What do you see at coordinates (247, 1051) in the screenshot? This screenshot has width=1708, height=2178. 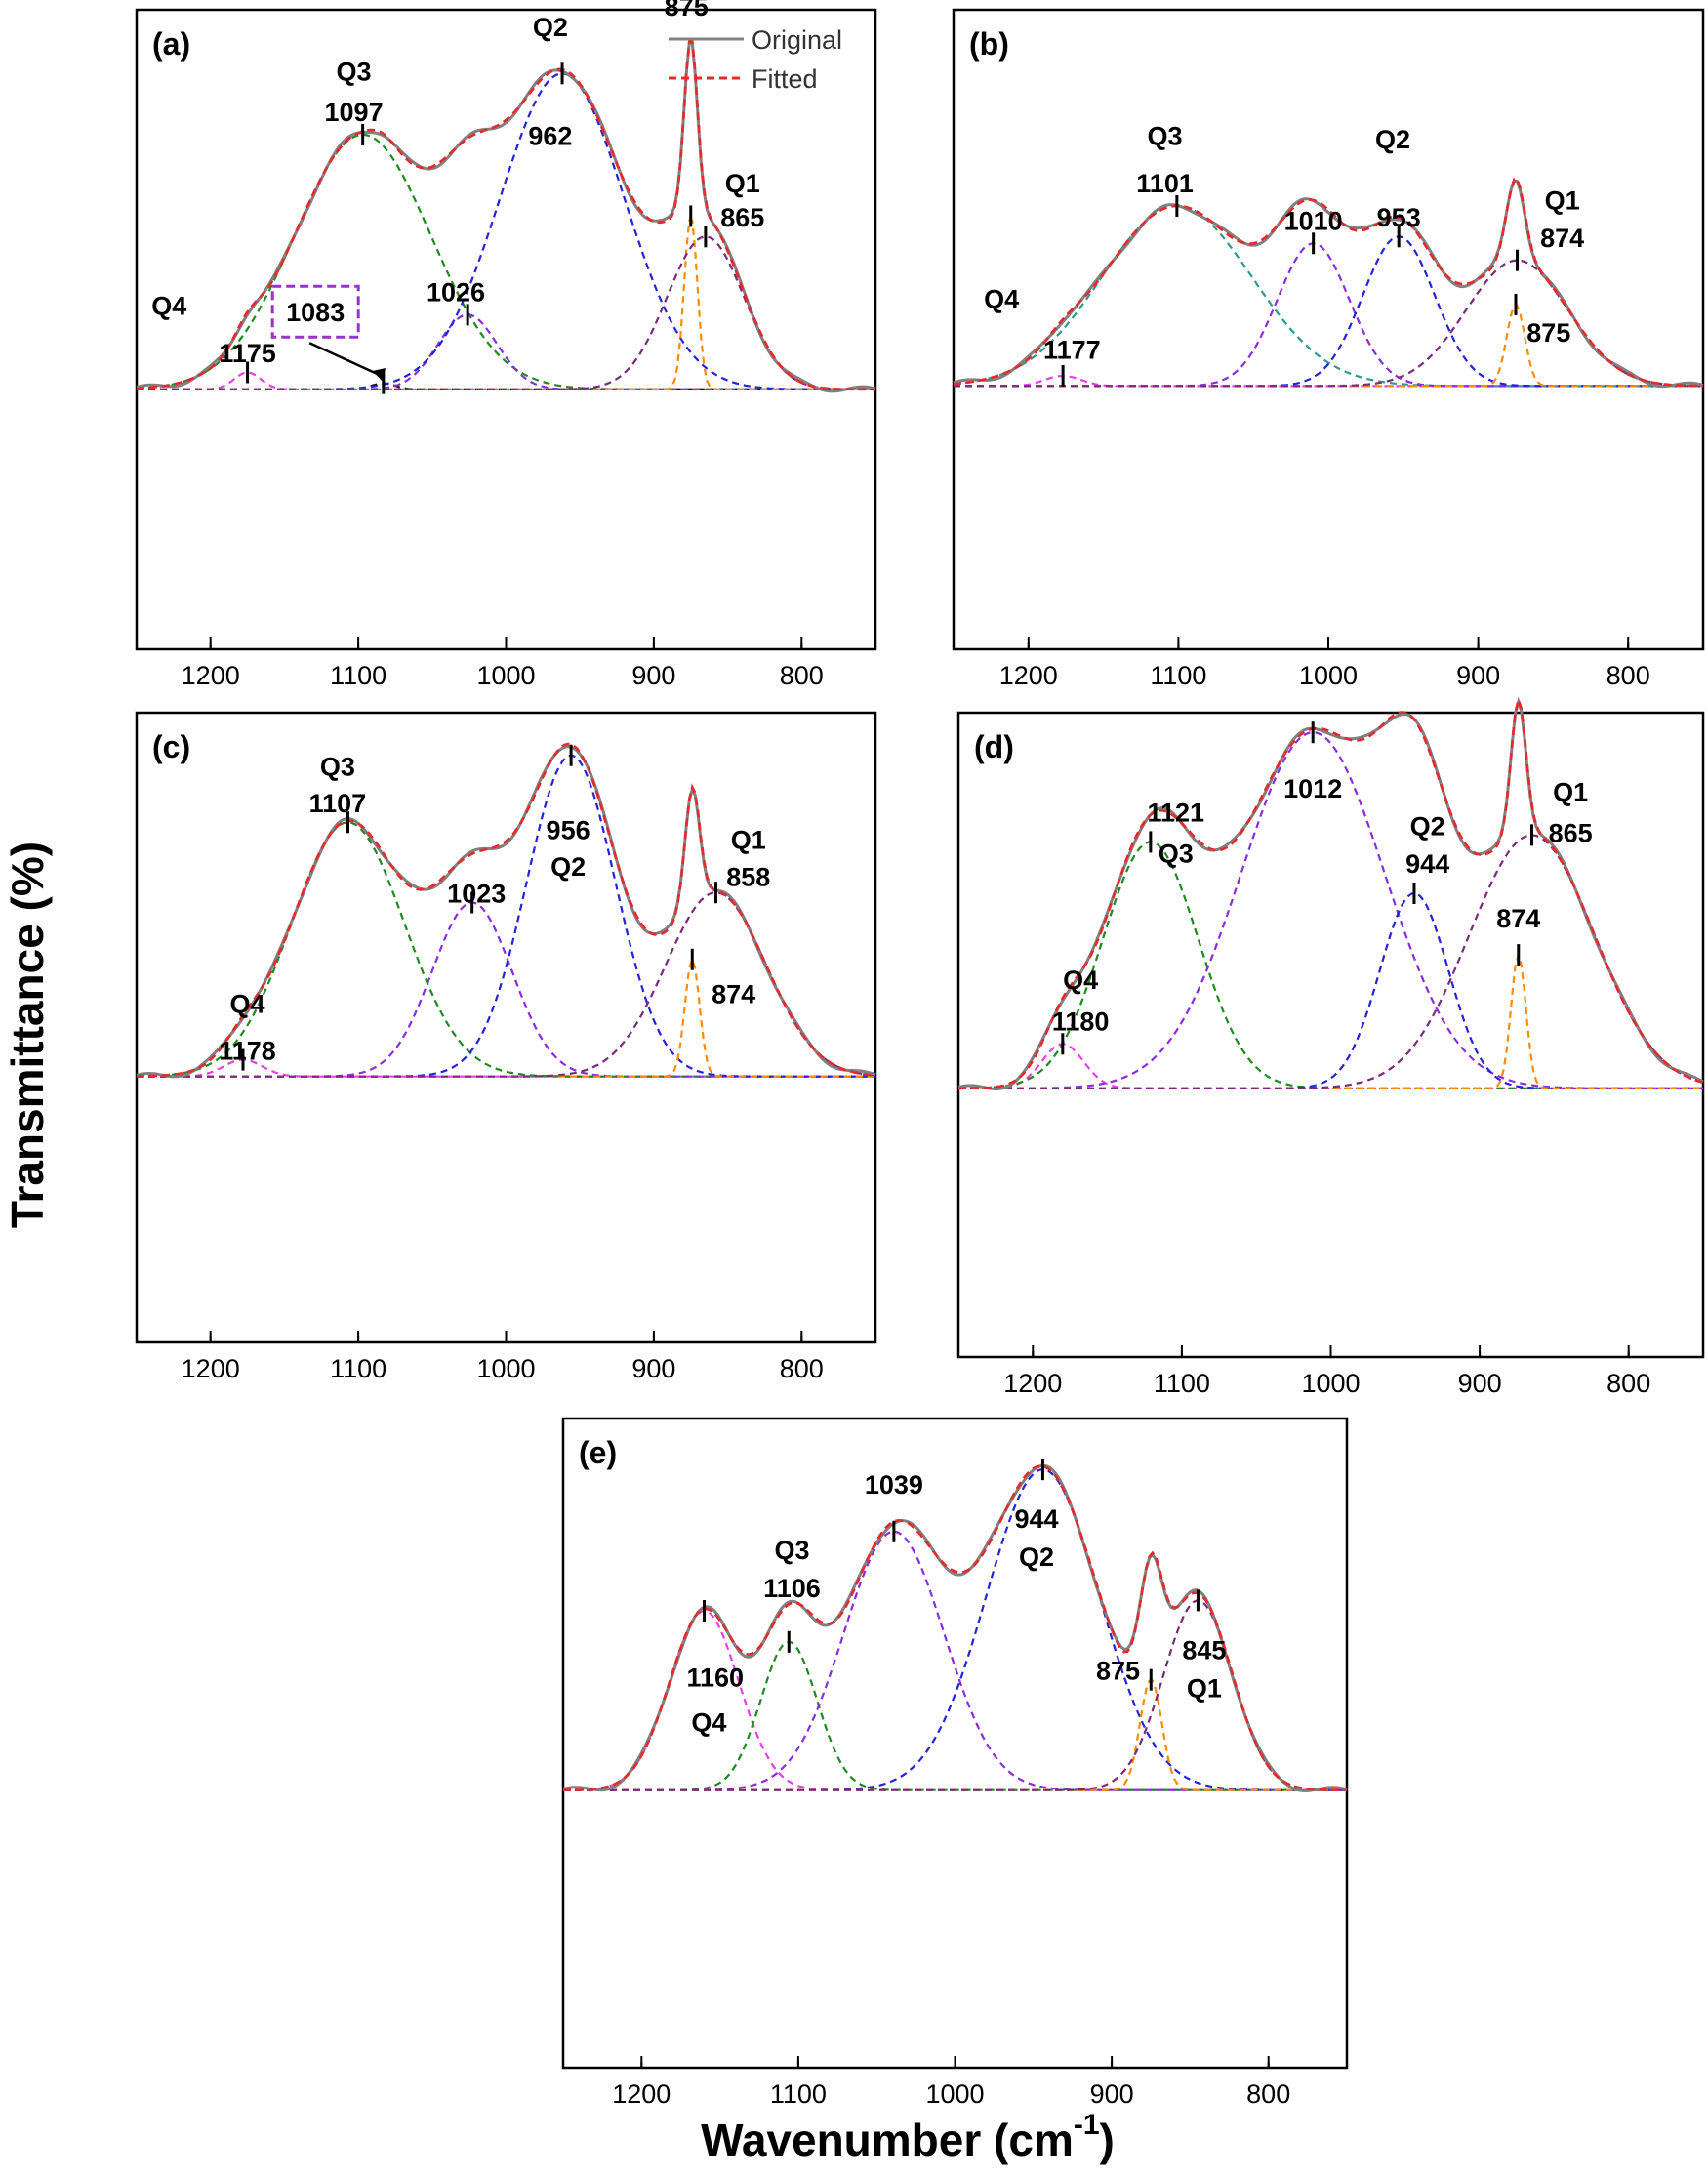 I see `peak-annotation: 1178` at bounding box center [247, 1051].